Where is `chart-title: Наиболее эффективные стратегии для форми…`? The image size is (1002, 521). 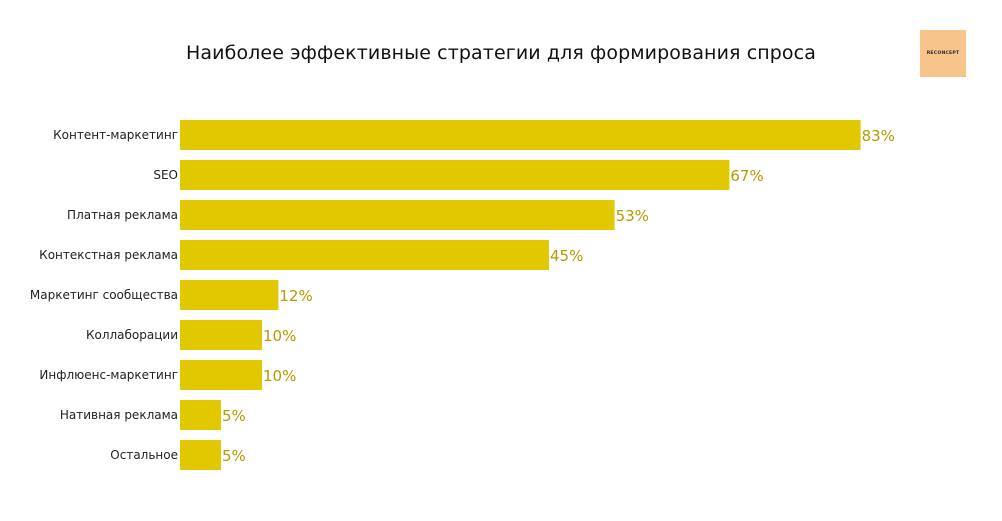
chart-title: Наиболее эффективные стратегии для форми… is located at coordinates (501, 53).